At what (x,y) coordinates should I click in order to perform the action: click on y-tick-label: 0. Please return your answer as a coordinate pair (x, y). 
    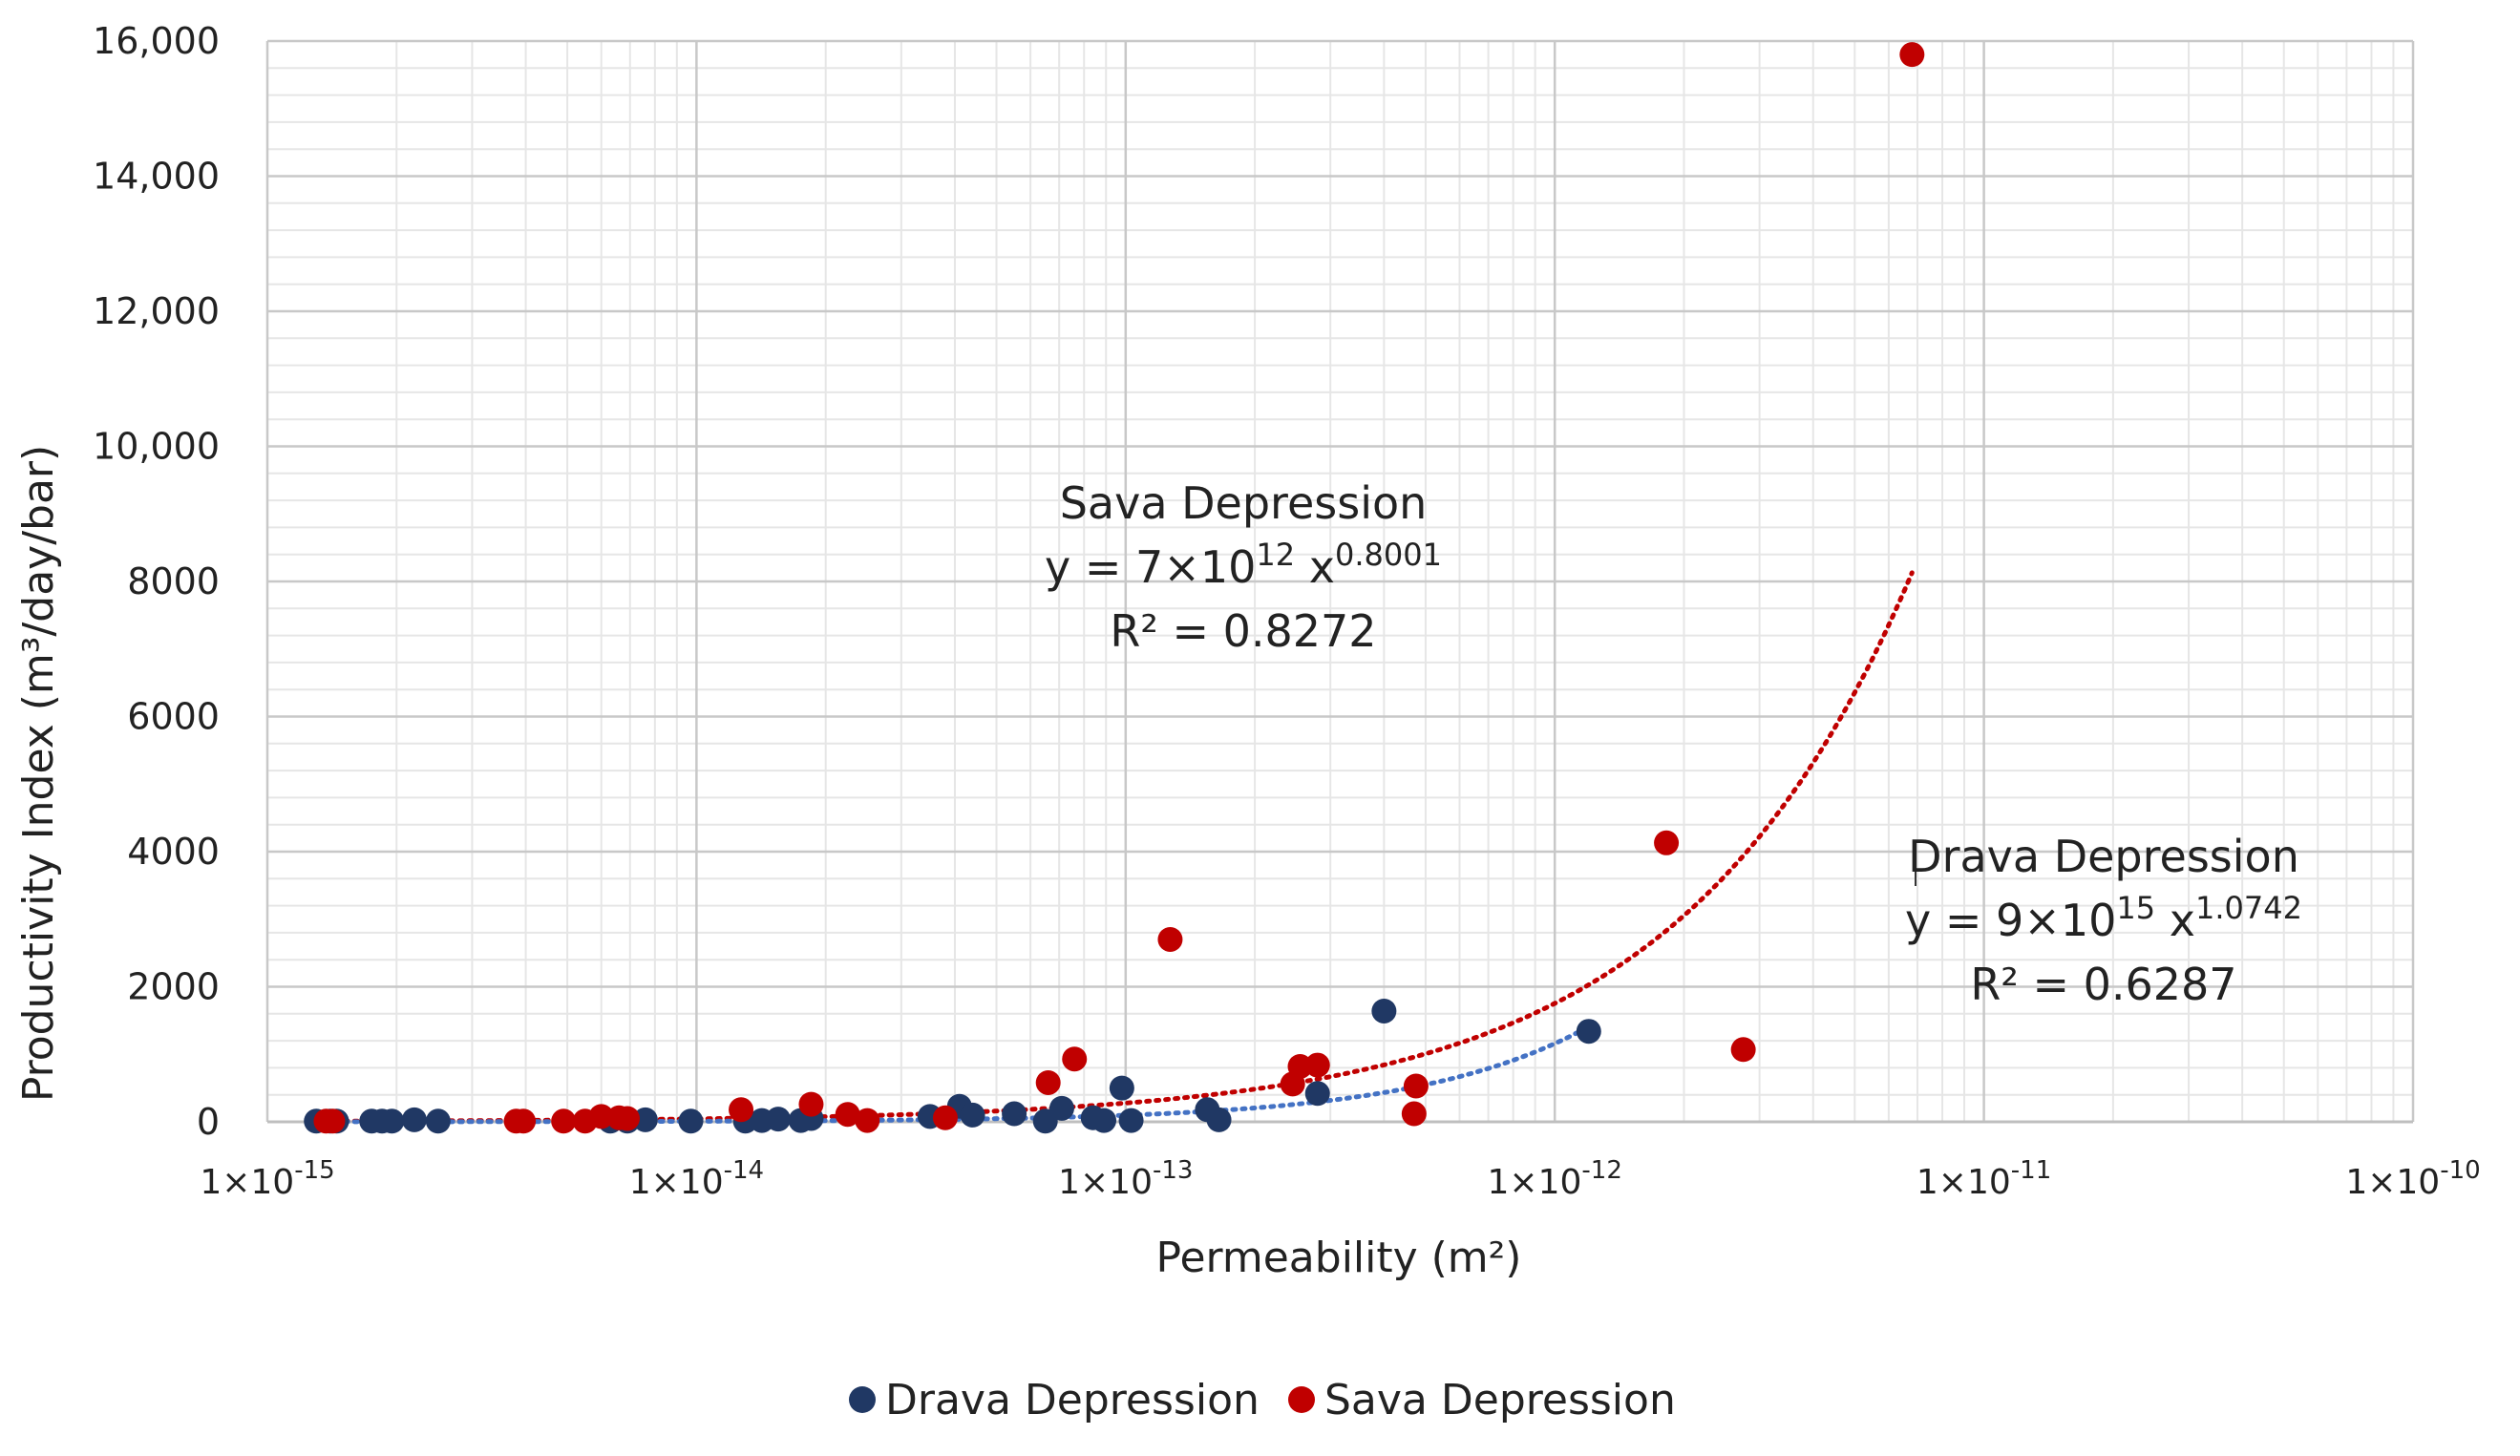
    Looking at the image, I should click on (208, 1122).